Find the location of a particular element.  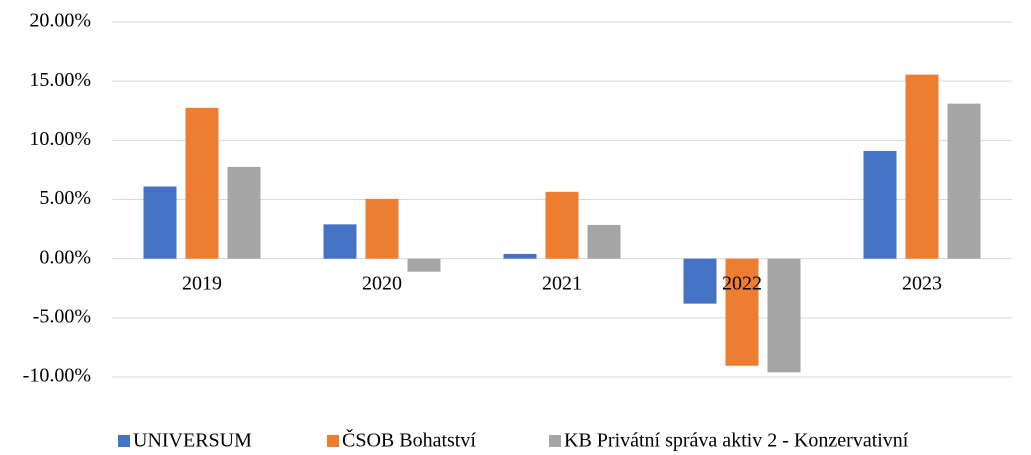

legend-label: ČSOB Bohatství is located at coordinates (409, 440).